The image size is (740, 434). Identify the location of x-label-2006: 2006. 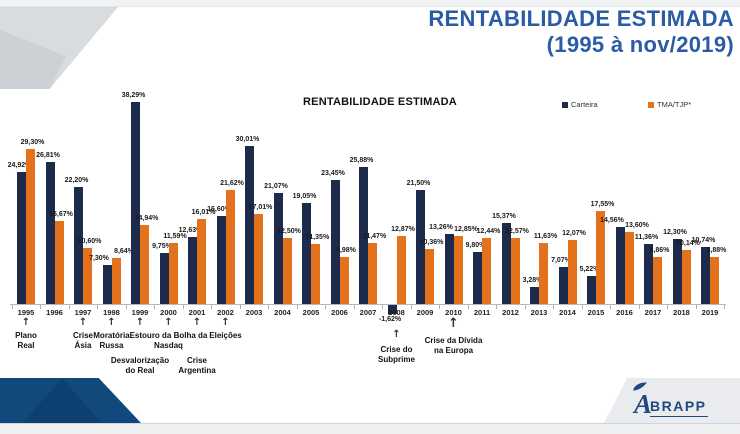
(339, 312).